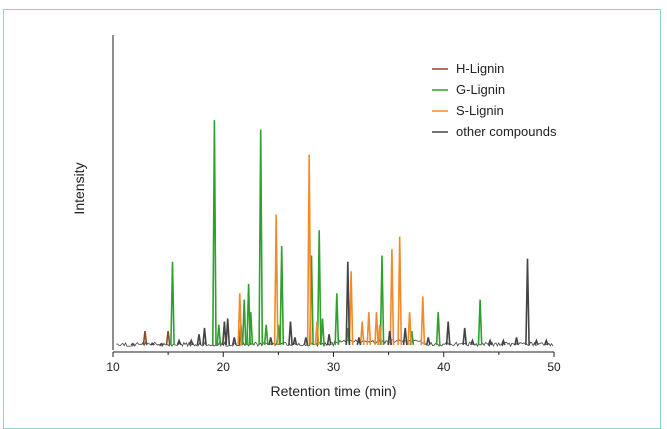 The width and height of the screenshot is (667, 429). Describe the element at coordinates (494, 100) in the screenshot. I see `legend: H-Lignin G-Lignin S-Lignin other compounds` at that location.